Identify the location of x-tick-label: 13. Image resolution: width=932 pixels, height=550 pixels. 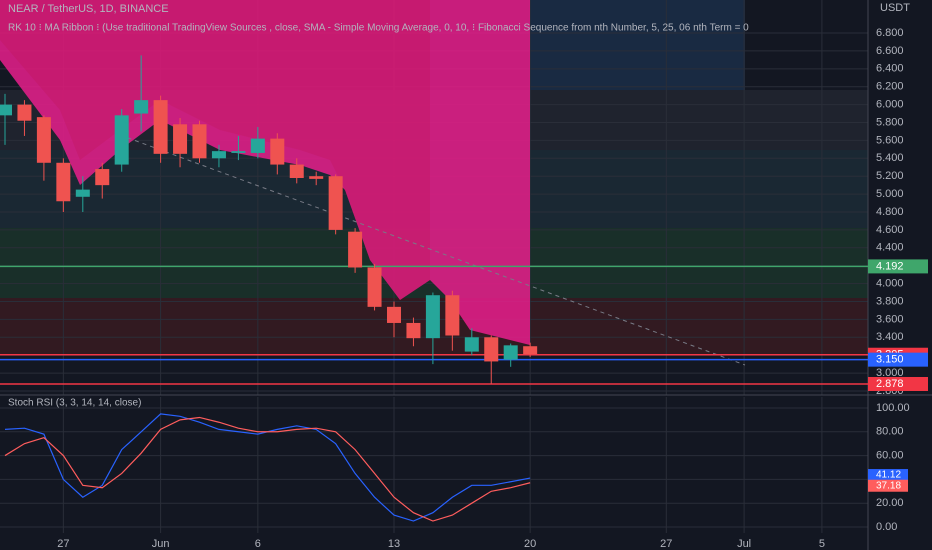
(394, 544).